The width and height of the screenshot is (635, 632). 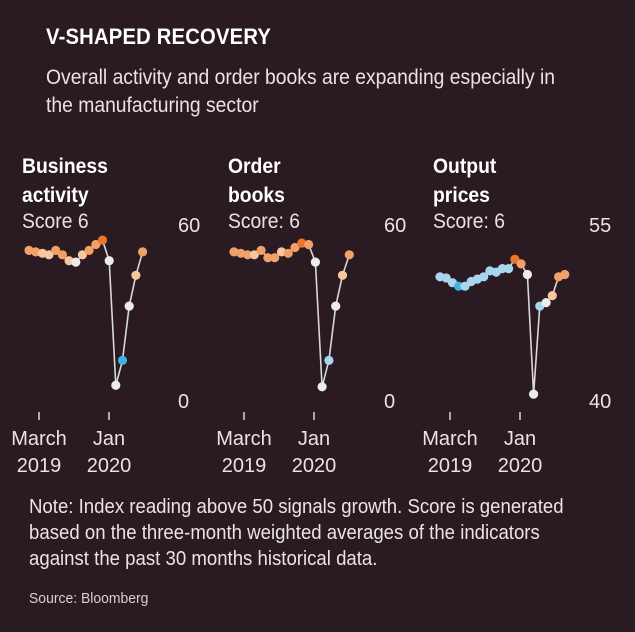 I want to click on panel-score-order-books: Score: 6, so click(x=264, y=221).